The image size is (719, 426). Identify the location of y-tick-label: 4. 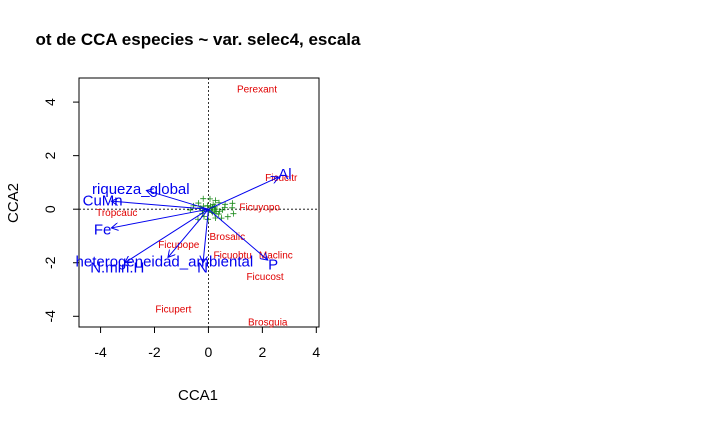
(50, 102).